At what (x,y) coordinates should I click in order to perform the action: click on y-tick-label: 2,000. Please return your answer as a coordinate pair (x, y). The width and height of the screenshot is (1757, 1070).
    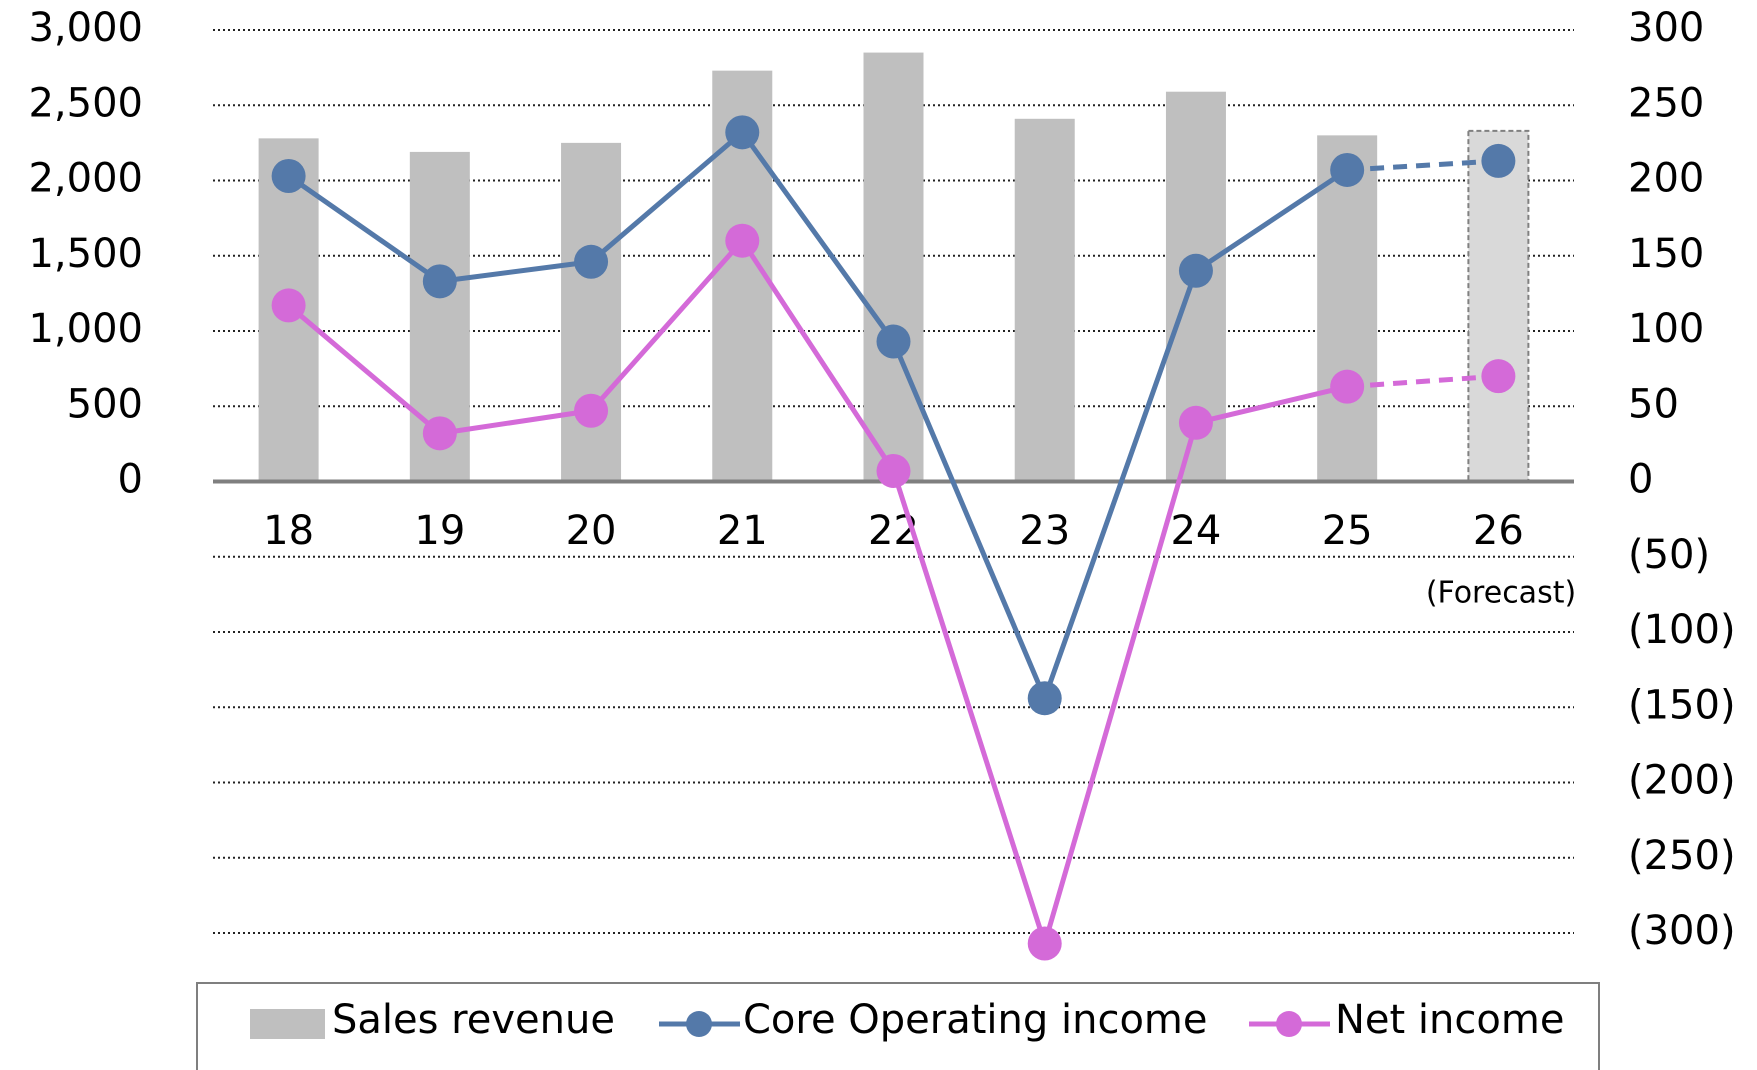
    Looking at the image, I should click on (85, 179).